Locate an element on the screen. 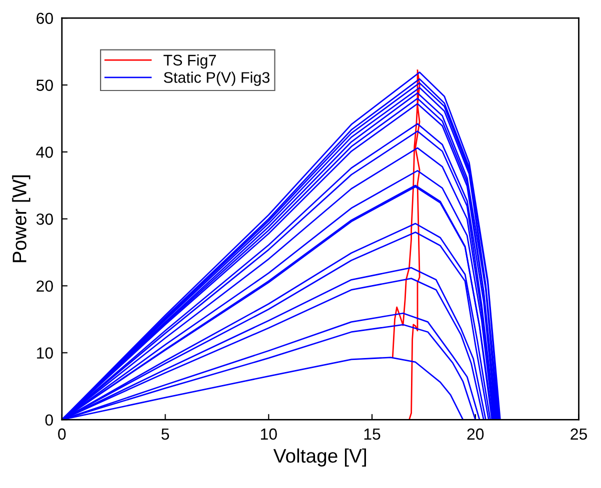 This screenshot has width=601, height=488. legend-label: Static P(V) Fig3 is located at coordinates (217, 79).